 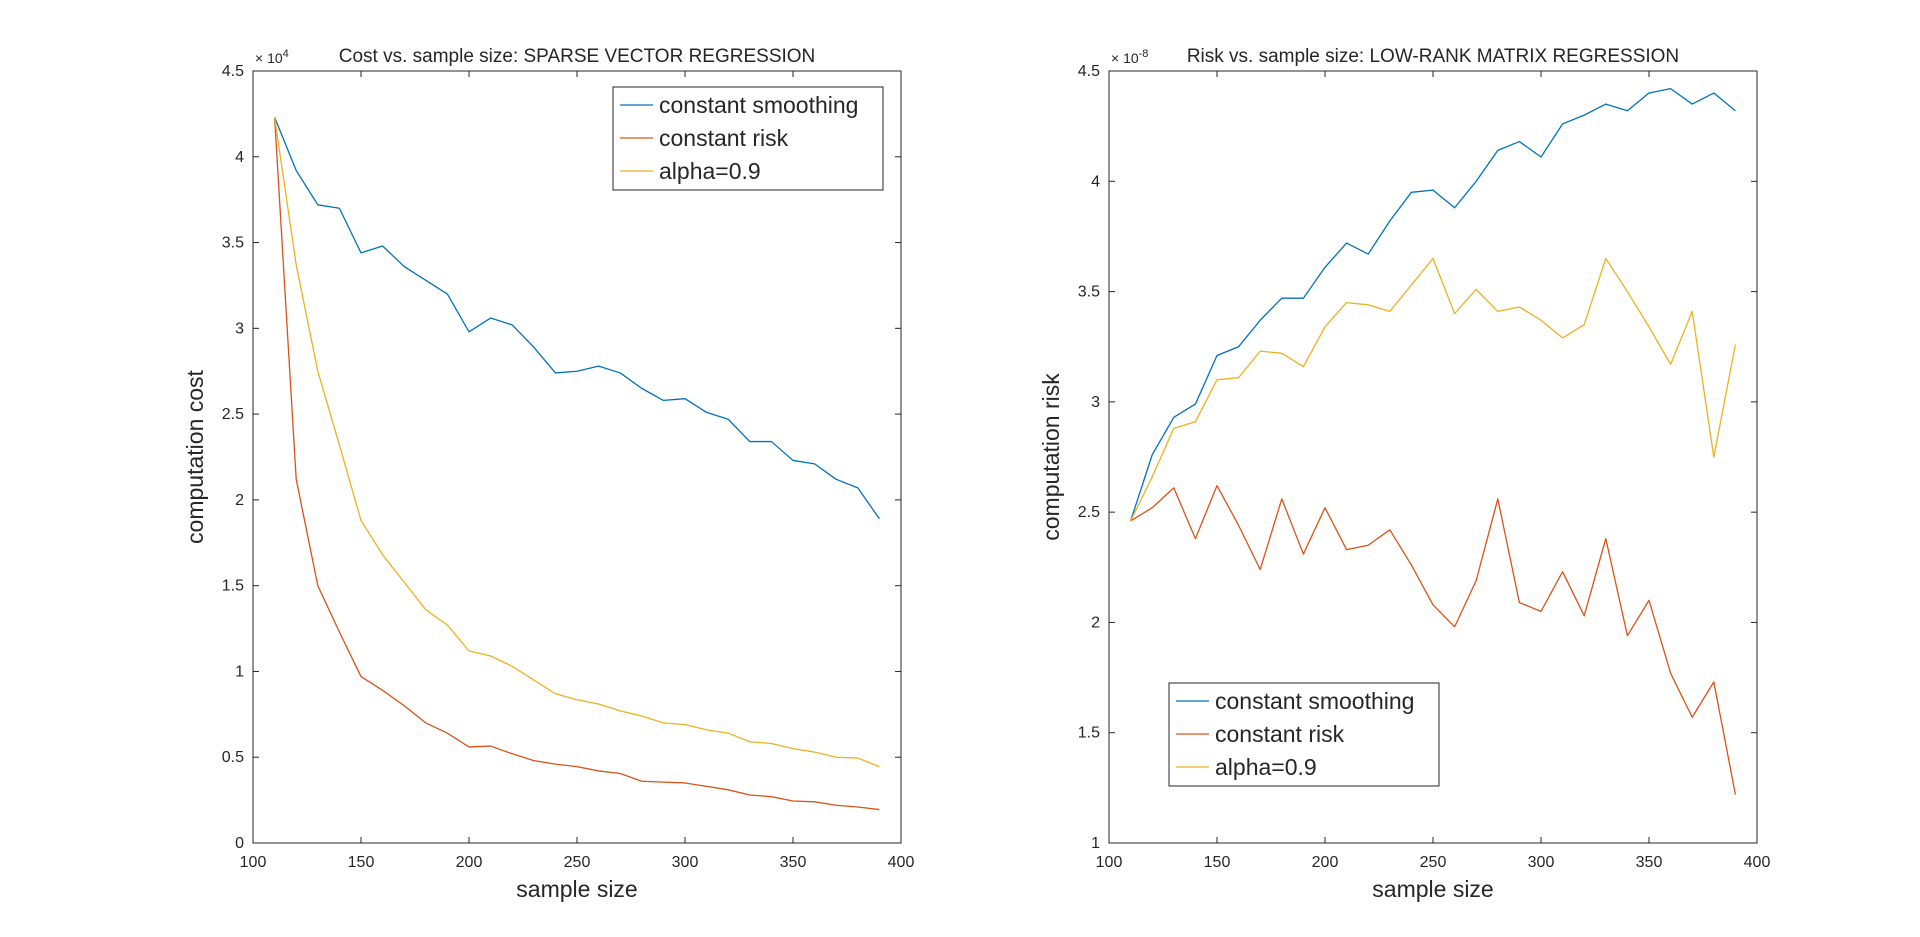 What do you see at coordinates (253, 862) in the screenshot?
I see `x-tick-label: 100` at bounding box center [253, 862].